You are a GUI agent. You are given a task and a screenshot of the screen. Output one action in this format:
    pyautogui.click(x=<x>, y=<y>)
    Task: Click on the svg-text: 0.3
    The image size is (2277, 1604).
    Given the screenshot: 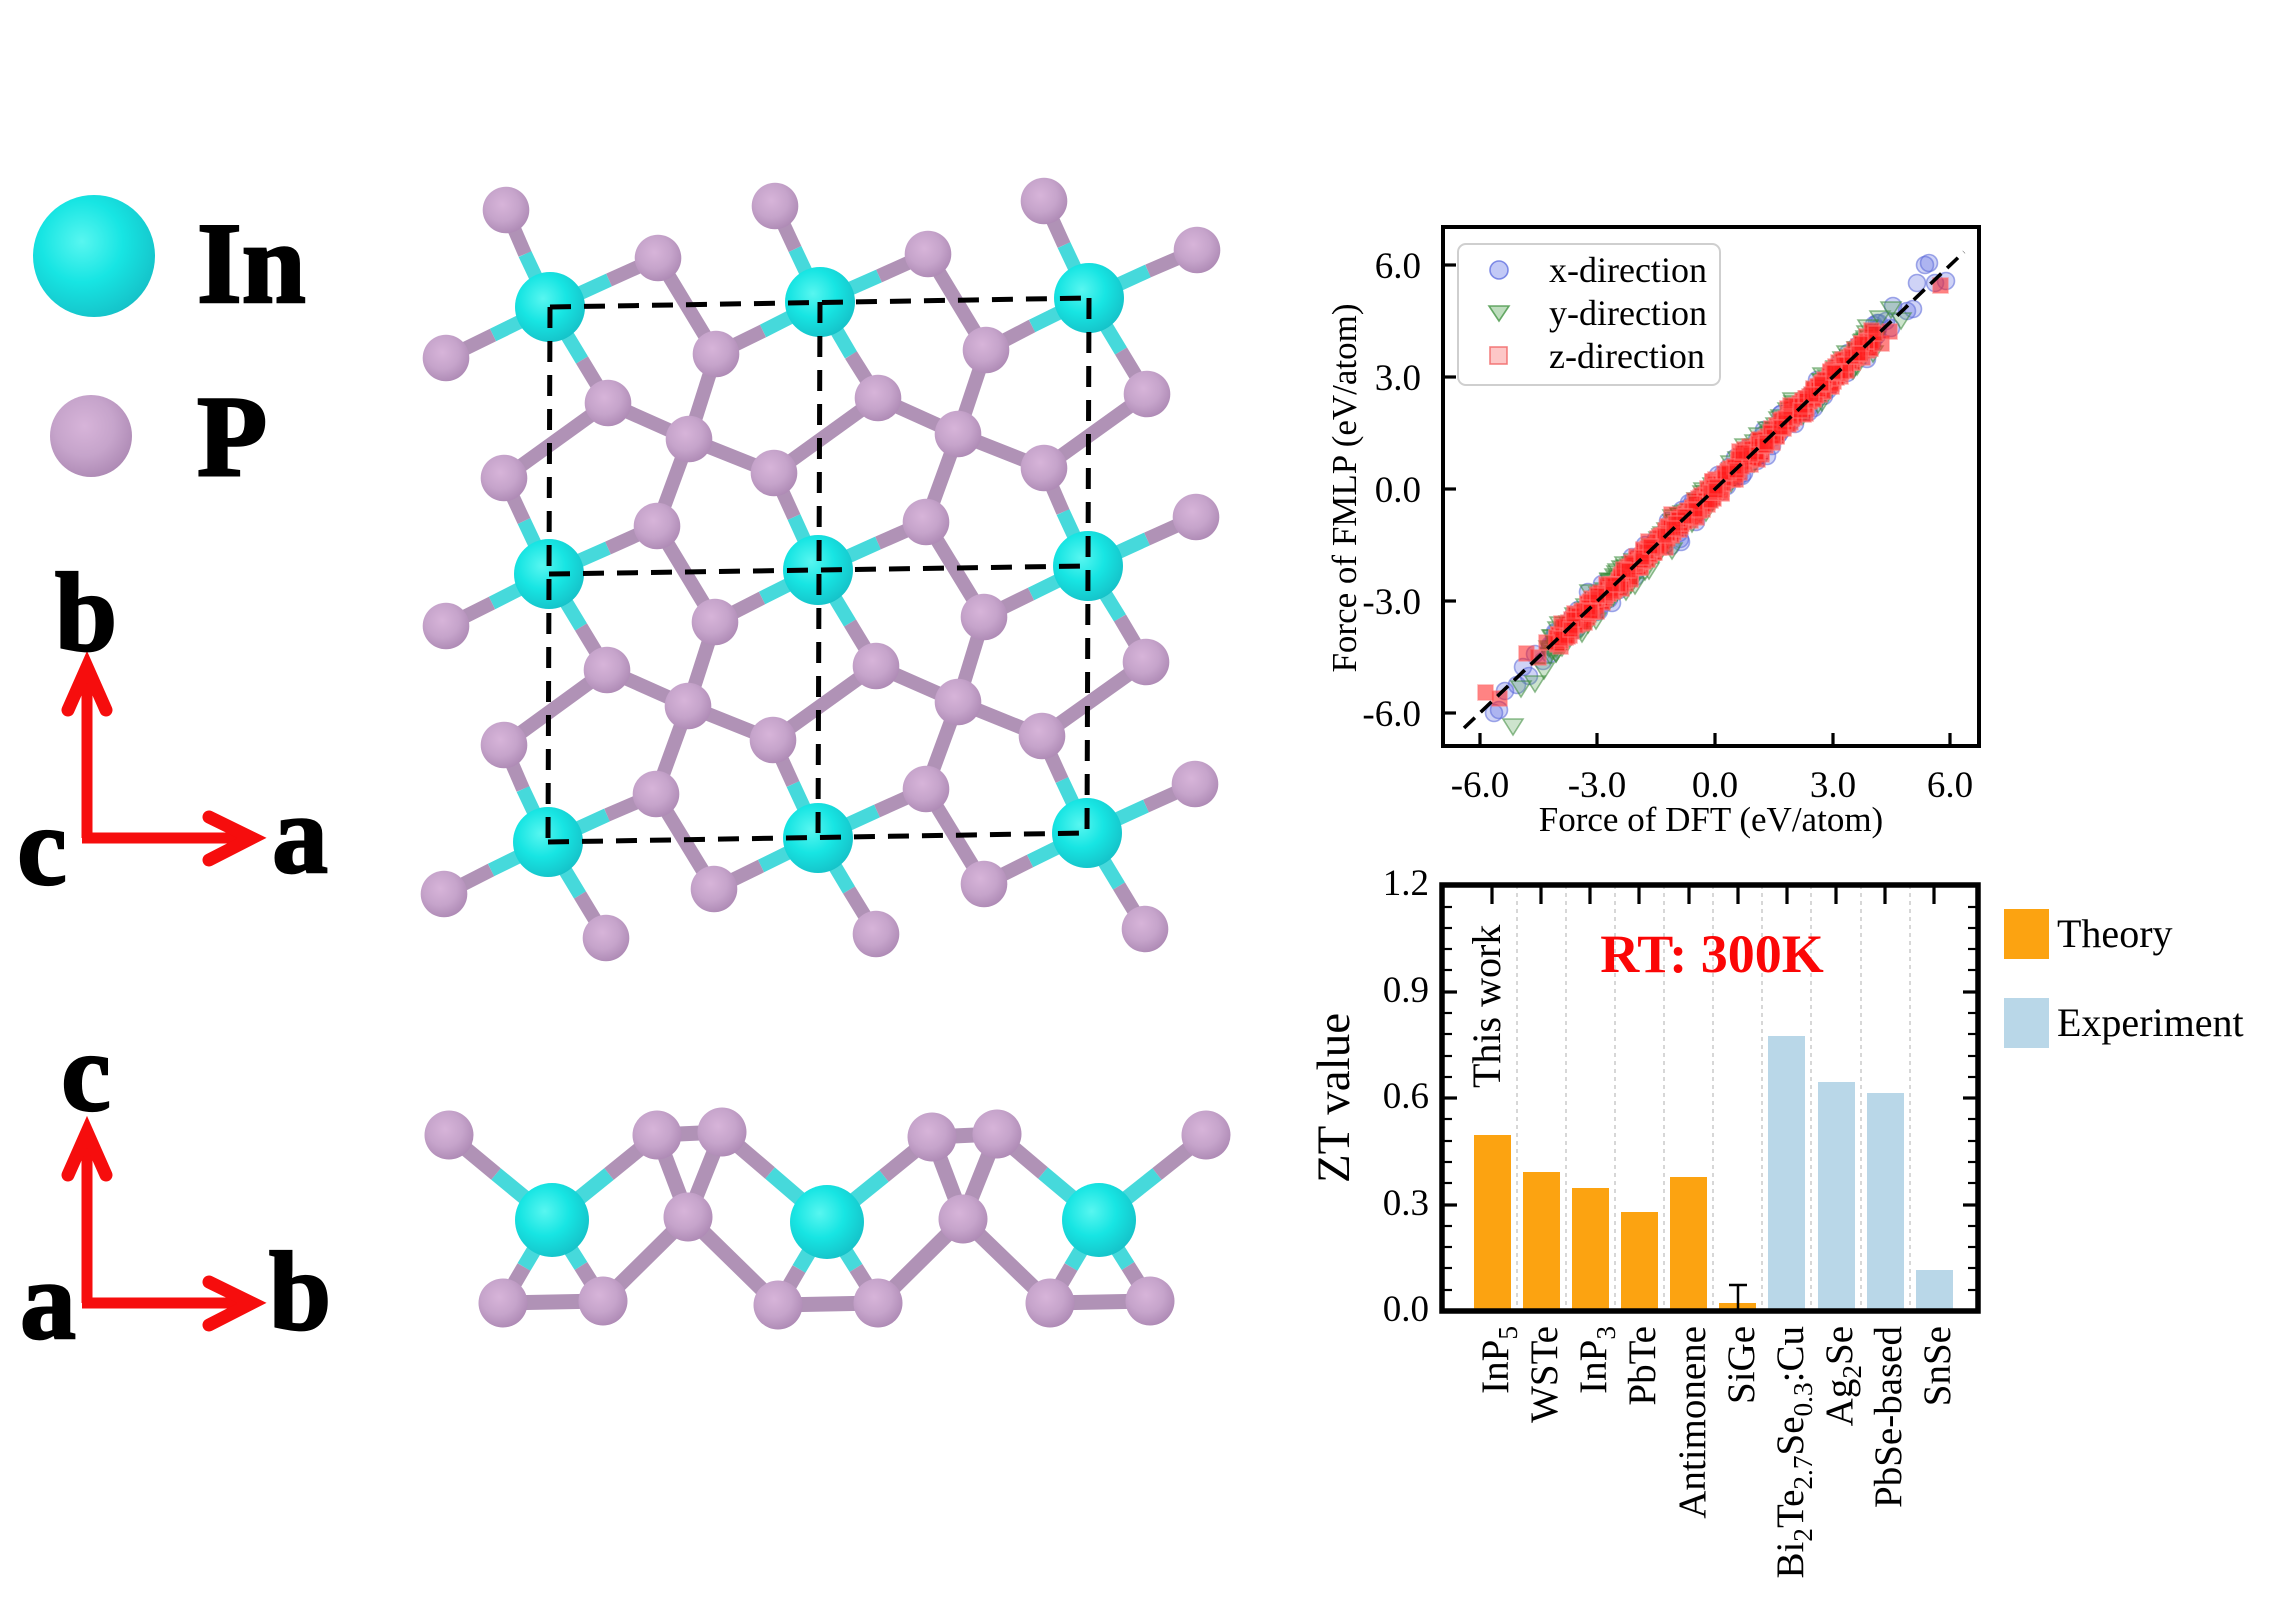 What is the action you would take?
    pyautogui.click(x=1406, y=1203)
    